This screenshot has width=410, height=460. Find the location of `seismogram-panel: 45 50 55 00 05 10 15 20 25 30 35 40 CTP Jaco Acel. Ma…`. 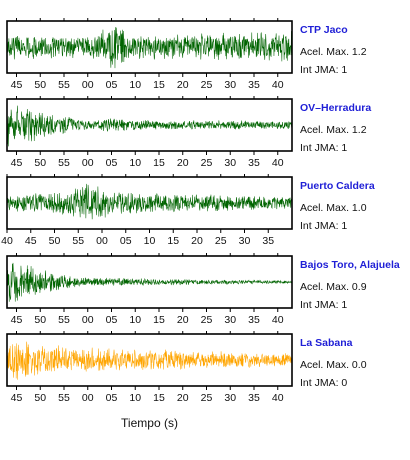

seismogram-panel: 45 50 55 00 05 10 15 20 25 30 35 40 CTP Jaco Acel. Ma… is located at coordinates (186, 54).